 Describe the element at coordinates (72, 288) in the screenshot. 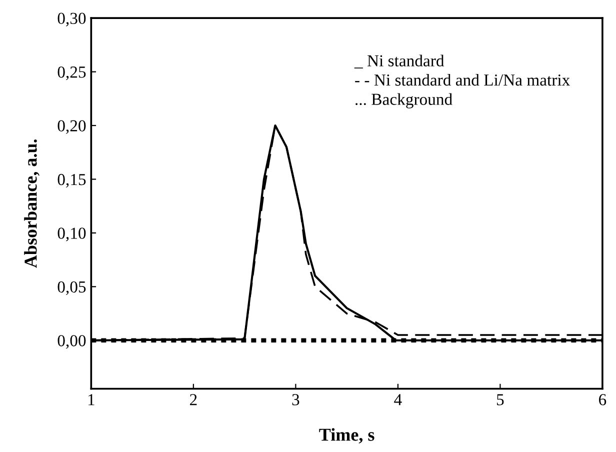

I see `y-tick-label: 0,05` at that location.